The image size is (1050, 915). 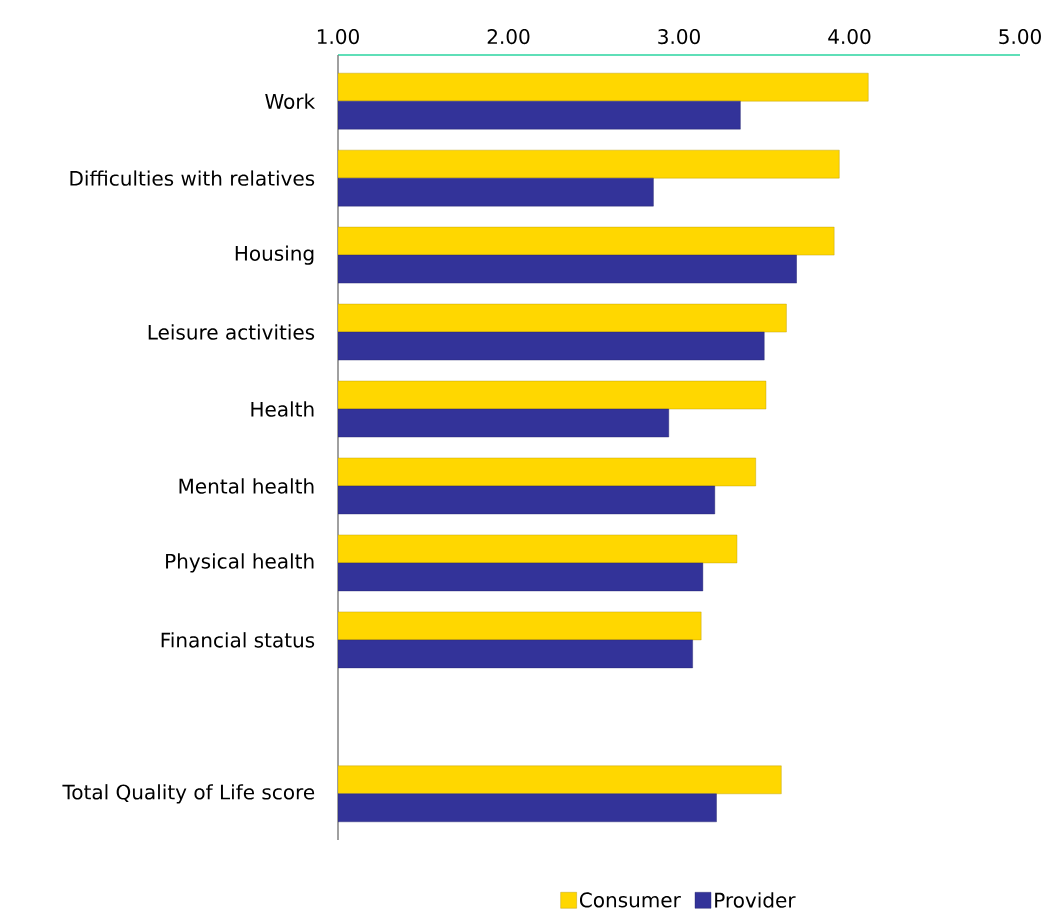 What do you see at coordinates (231, 332) in the screenshot?
I see `y-tick-label: Leisure activities` at bounding box center [231, 332].